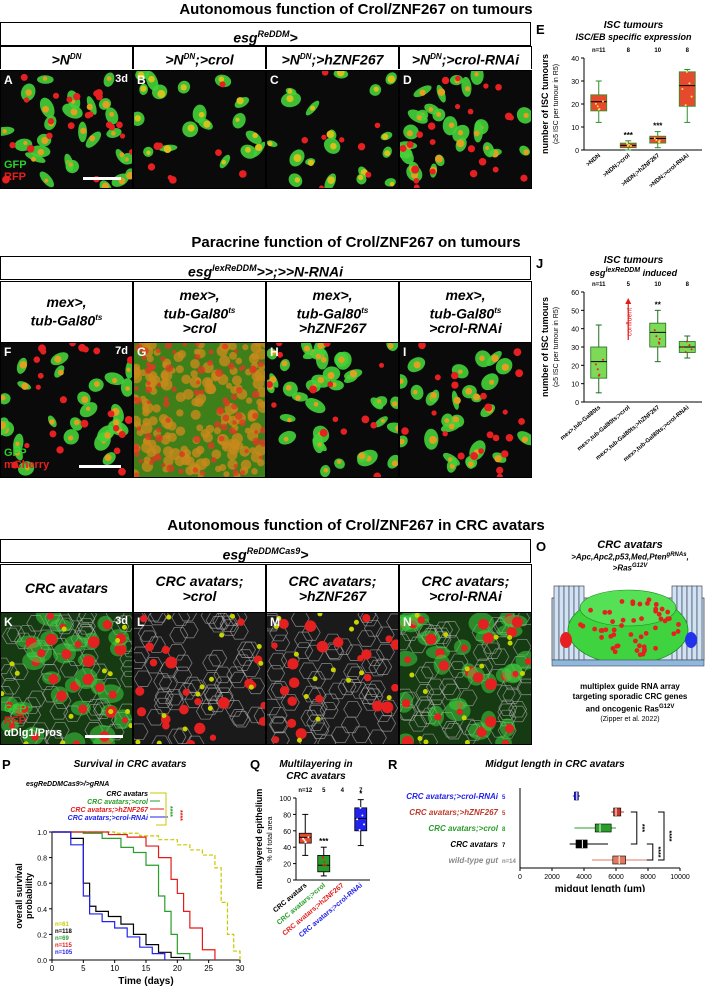  What do you see at coordinates (504, 846) in the screenshot?
I see `n-label: 7` at bounding box center [504, 846].